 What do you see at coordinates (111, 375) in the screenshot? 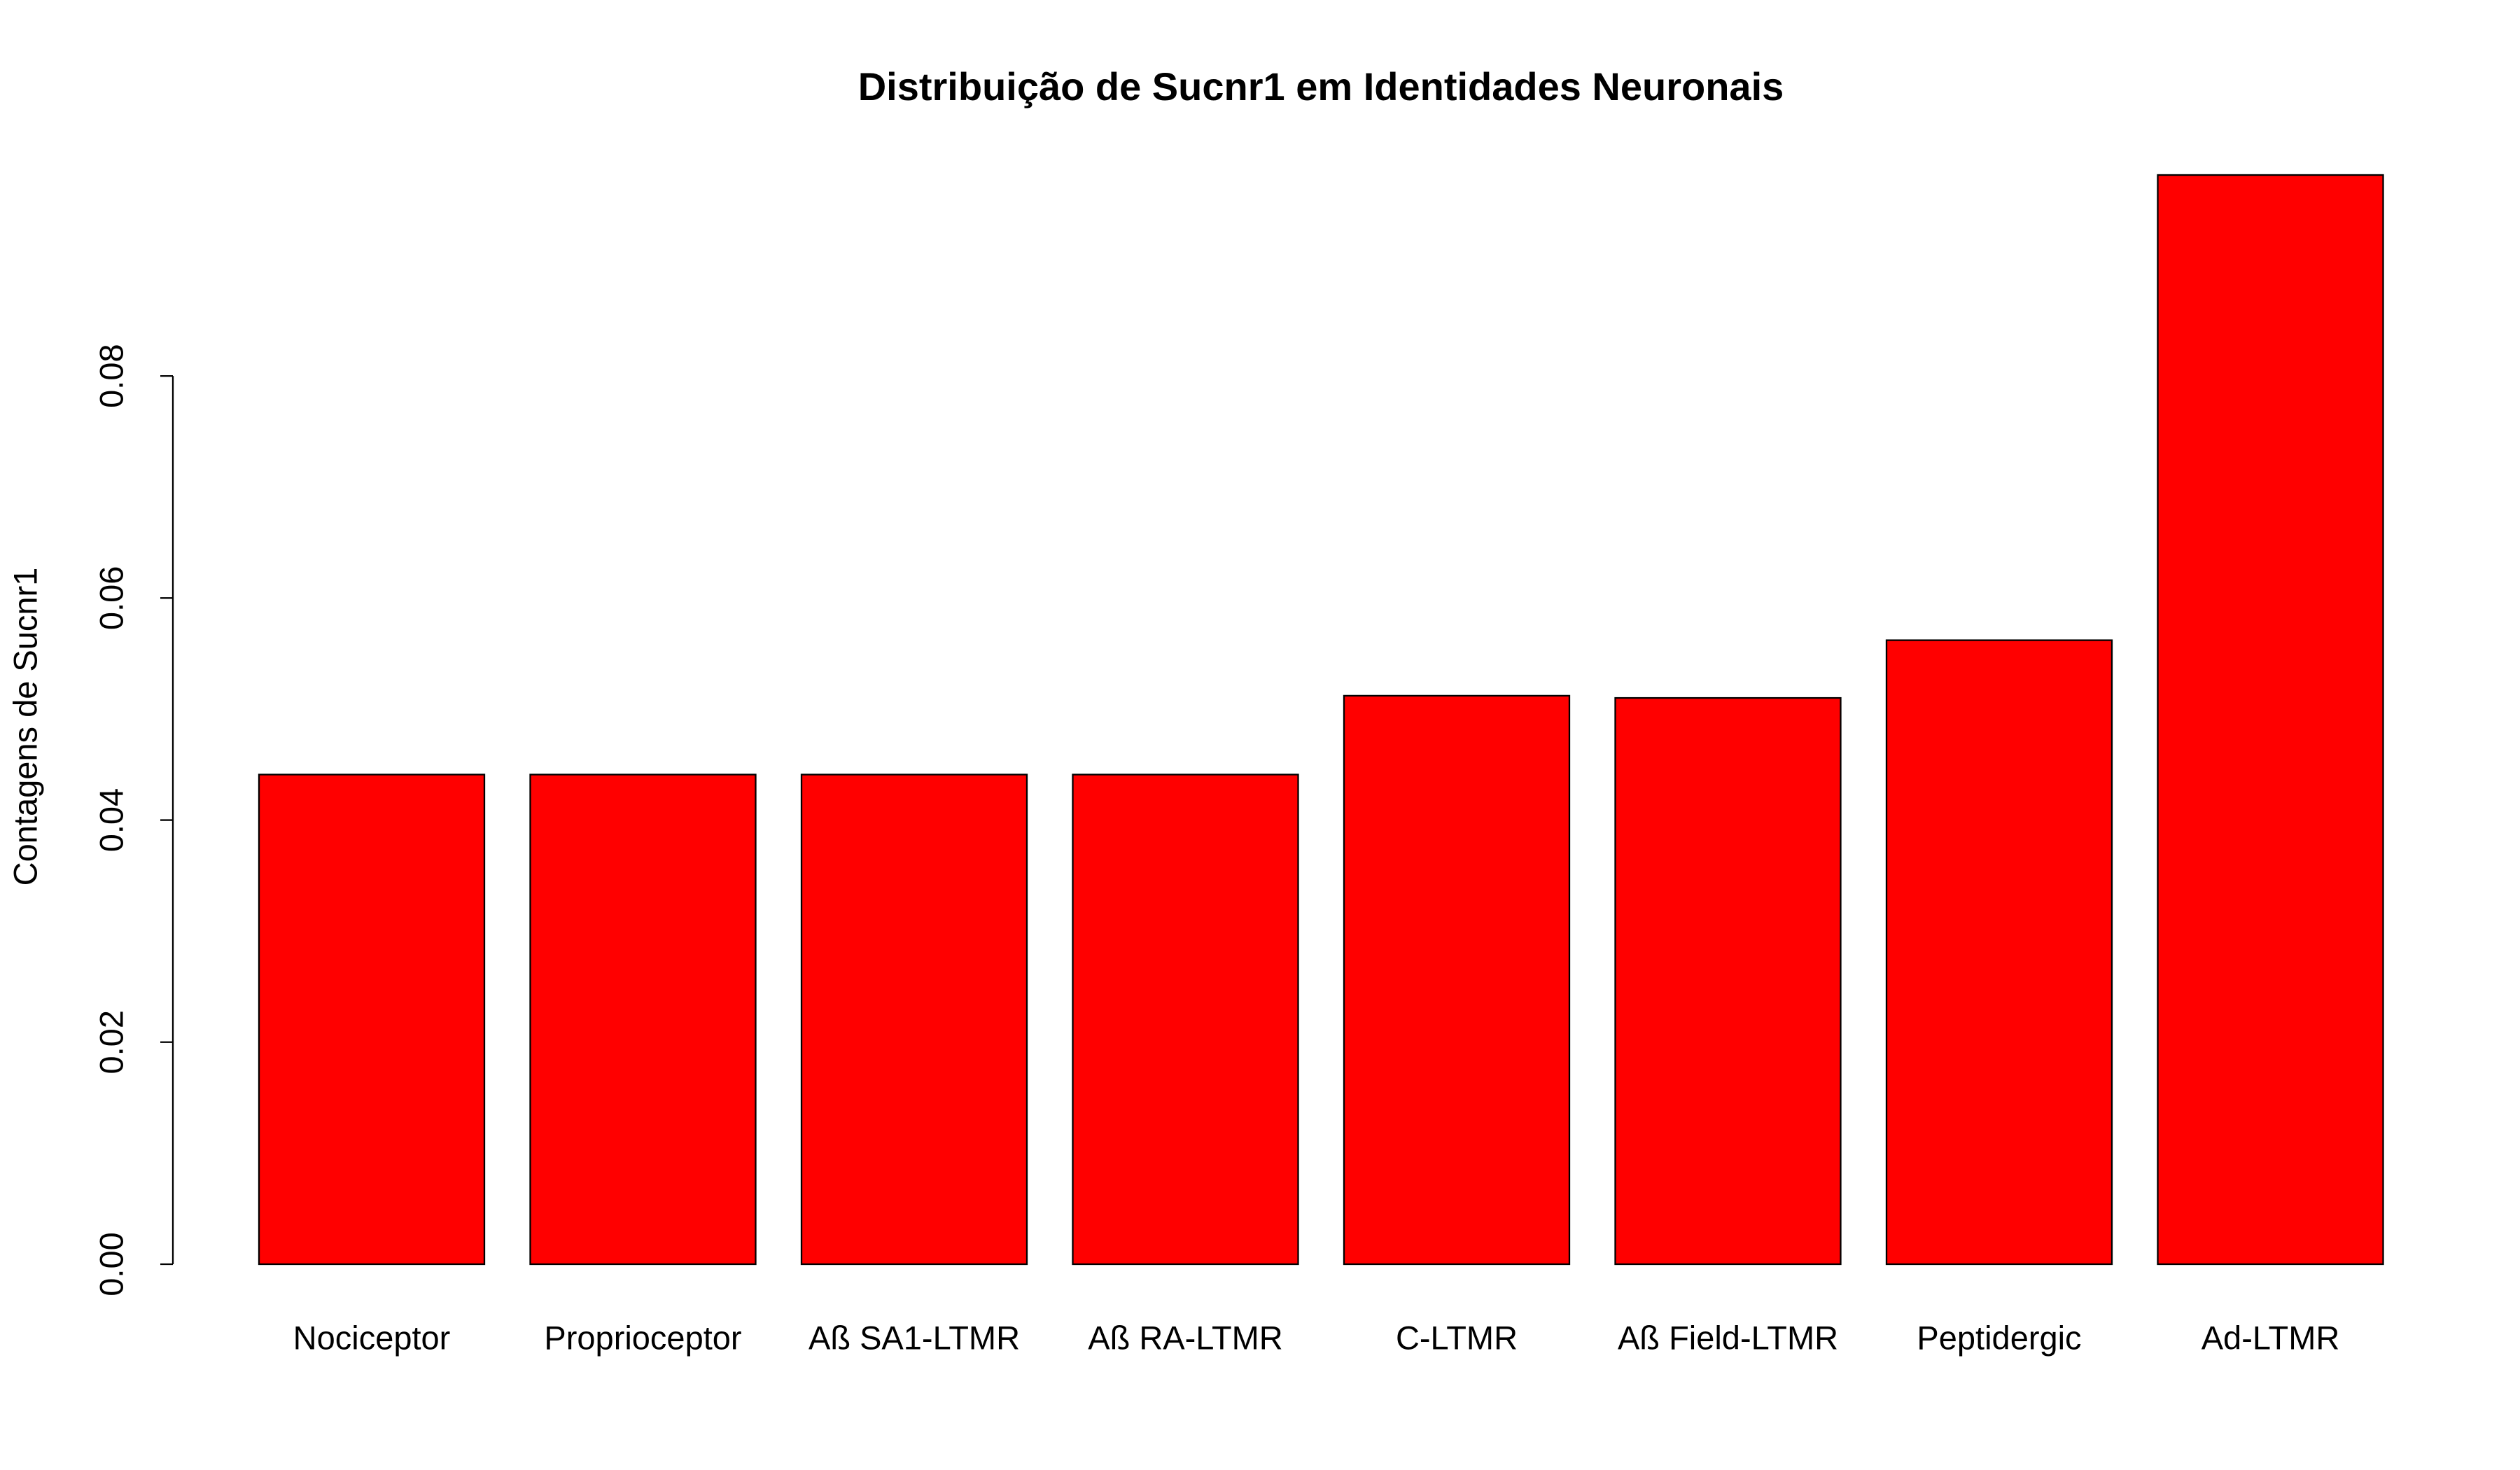
I see `y-tick-label: 0.08` at bounding box center [111, 375].